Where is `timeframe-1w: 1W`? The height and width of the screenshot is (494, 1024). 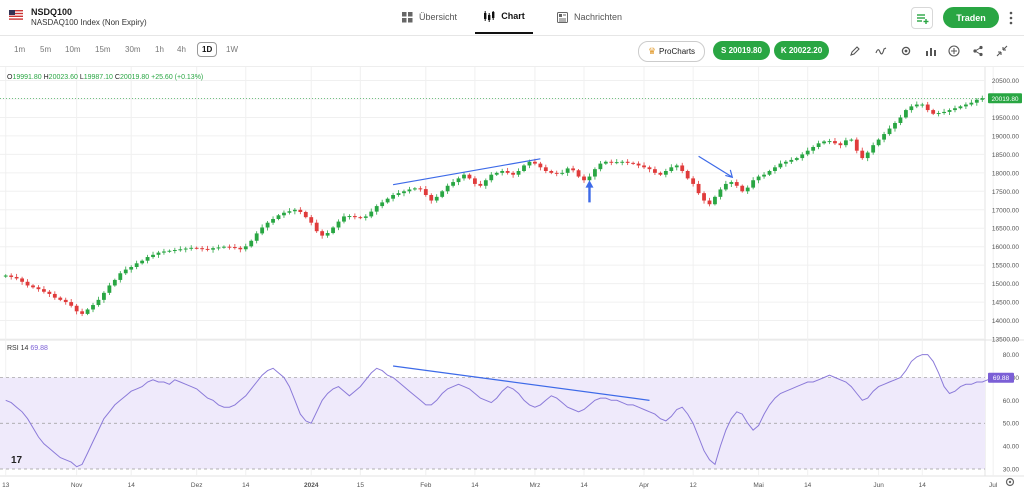 timeframe-1w: 1W is located at coordinates (232, 49).